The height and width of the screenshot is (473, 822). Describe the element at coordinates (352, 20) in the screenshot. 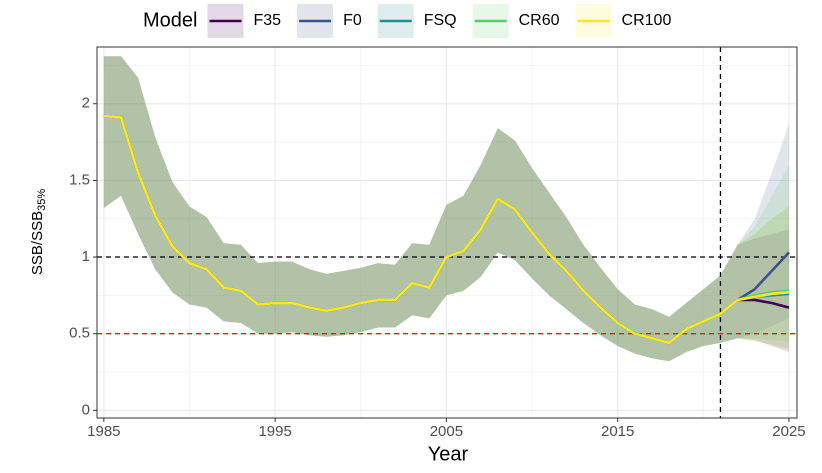

I see `legend-label: F0` at that location.